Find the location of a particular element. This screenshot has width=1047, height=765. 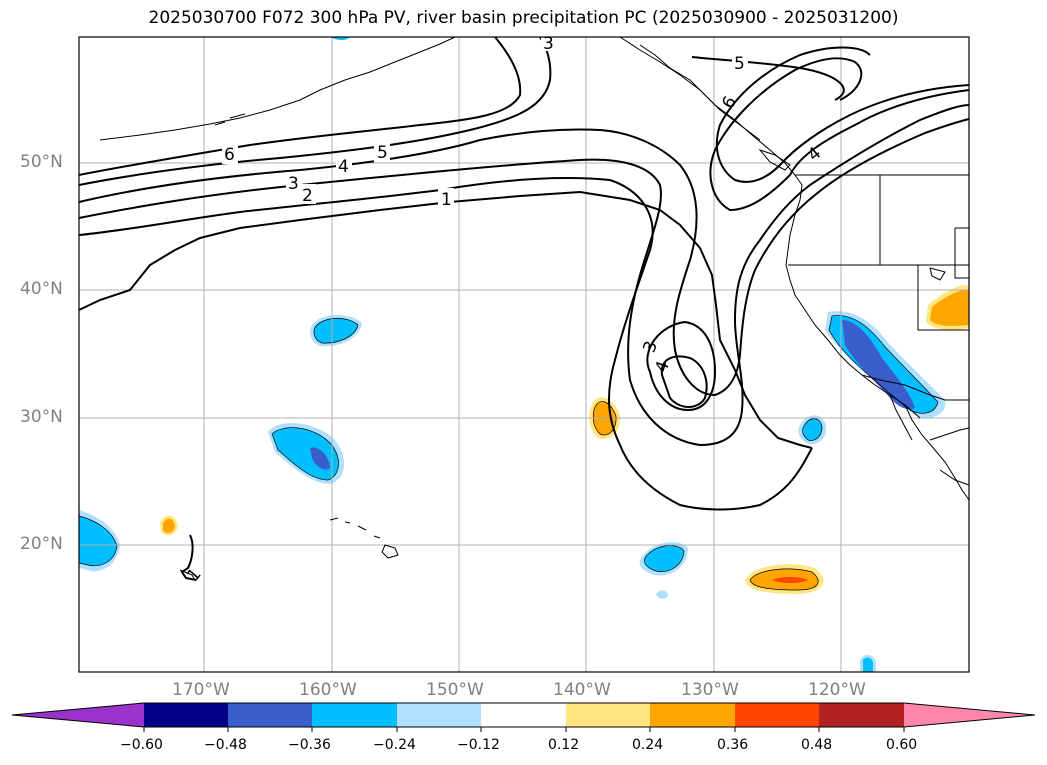

contour-label-2: 2 is located at coordinates (307, 196).